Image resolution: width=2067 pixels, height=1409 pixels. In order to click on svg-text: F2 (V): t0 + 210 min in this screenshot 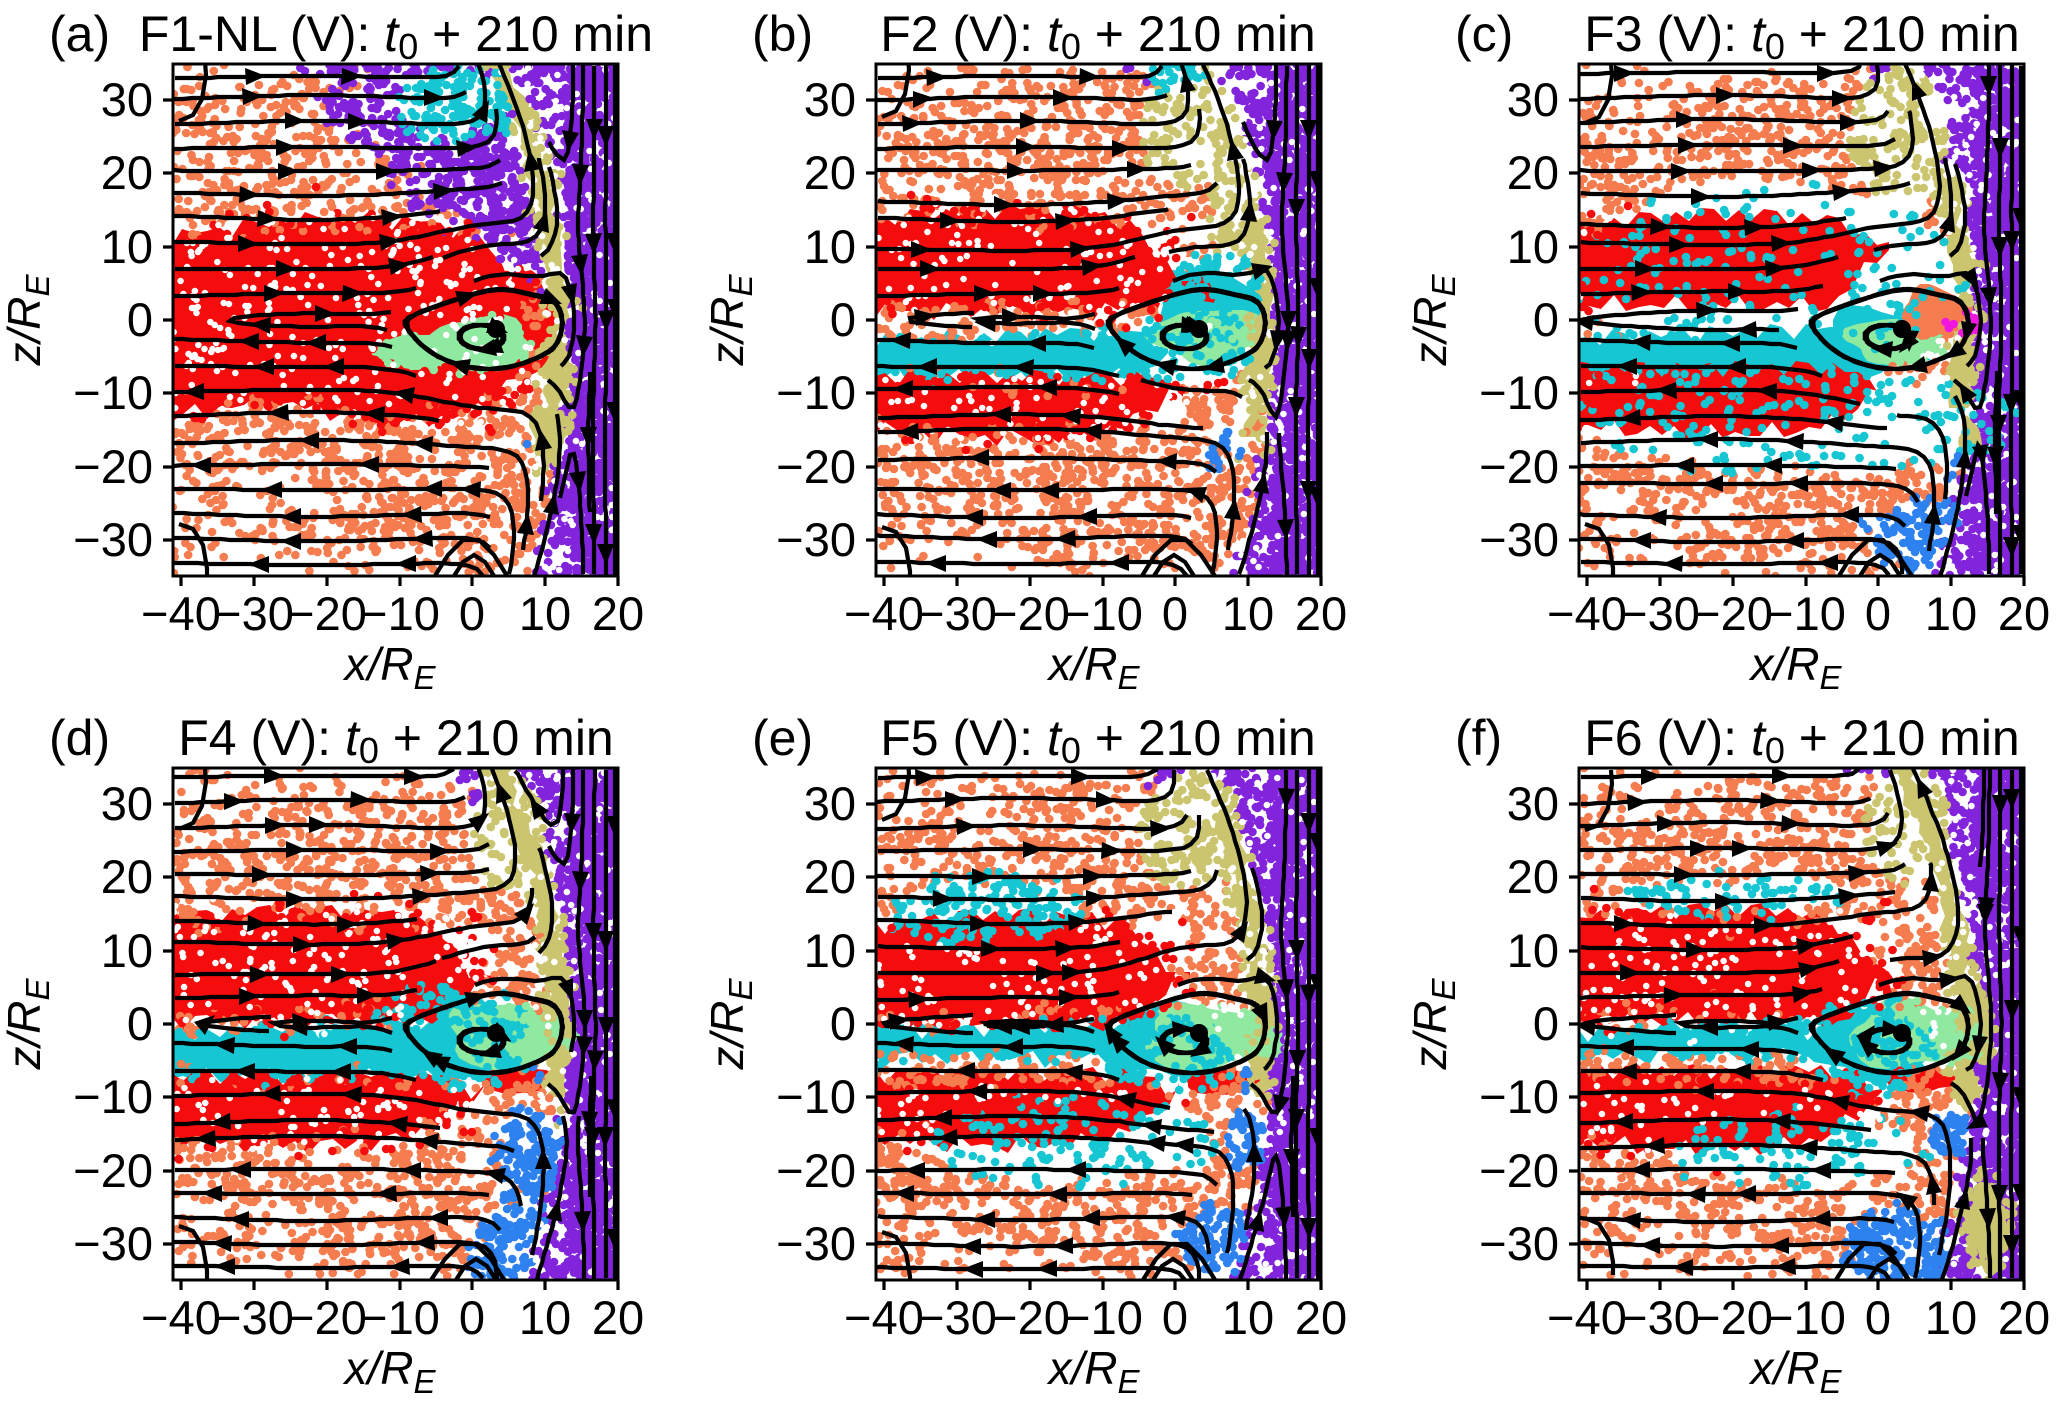, I will do `click(1098, 36)`.